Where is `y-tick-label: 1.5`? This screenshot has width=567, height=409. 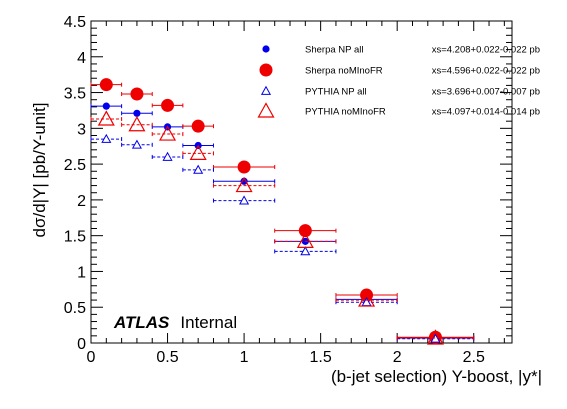 y-tick-label: 1.5 is located at coordinates (75, 237).